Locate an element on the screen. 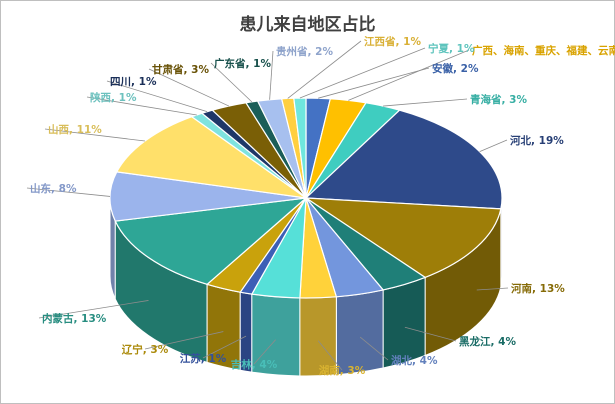 The width and height of the screenshot is (615, 404). slice-side is located at coordinates (359, 332).